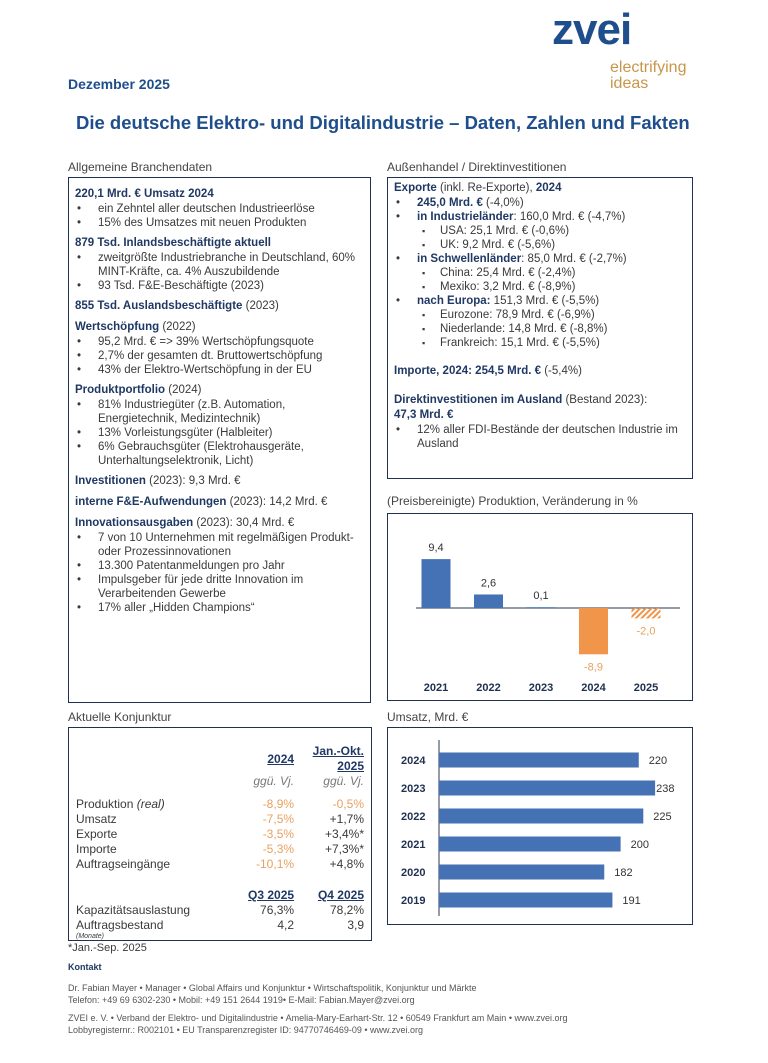  Describe the element at coordinates (593, 667) in the screenshot. I see `data-label-2024: -8,9` at that location.